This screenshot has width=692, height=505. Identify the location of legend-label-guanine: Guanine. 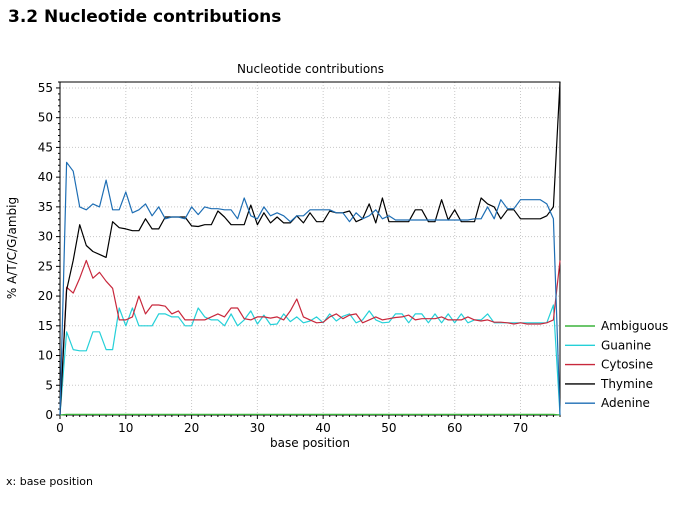
(626, 345).